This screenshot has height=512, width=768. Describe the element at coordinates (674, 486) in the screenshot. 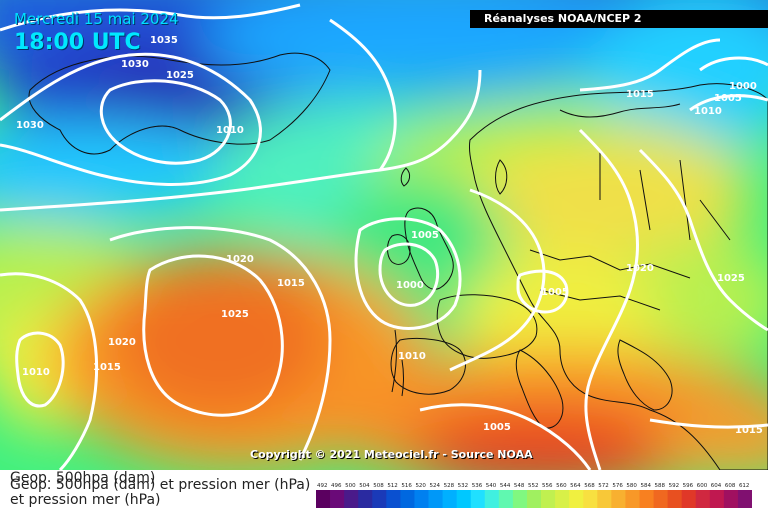

I see `colorbar-tick-label: 592` at that location.